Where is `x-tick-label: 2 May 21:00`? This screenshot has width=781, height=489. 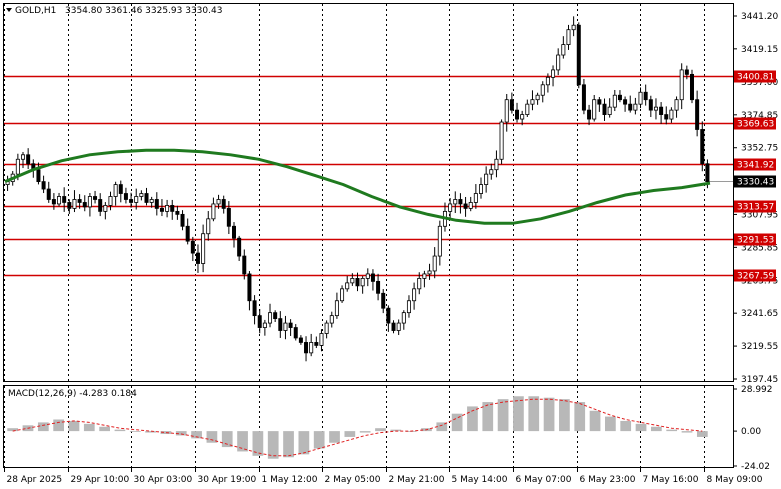
x-tick-label: 2 May 21:00 is located at coordinates (417, 480).